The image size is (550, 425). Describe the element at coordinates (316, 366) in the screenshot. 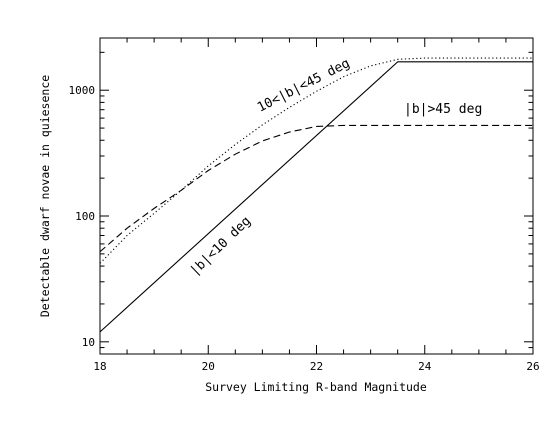

I see `x-tick-label: 22` at that location.